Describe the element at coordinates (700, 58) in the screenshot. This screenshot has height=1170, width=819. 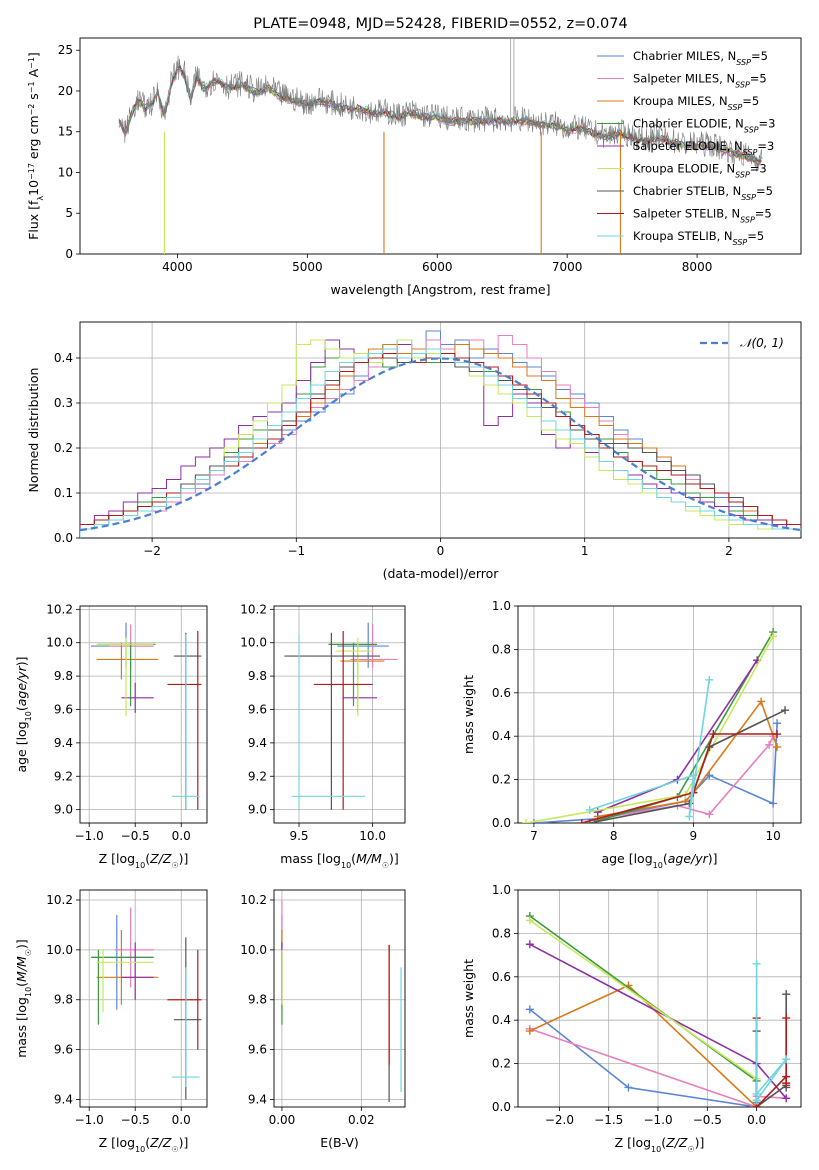
I see `legend-label: Chabrier MILES, NSSP=5` at that location.